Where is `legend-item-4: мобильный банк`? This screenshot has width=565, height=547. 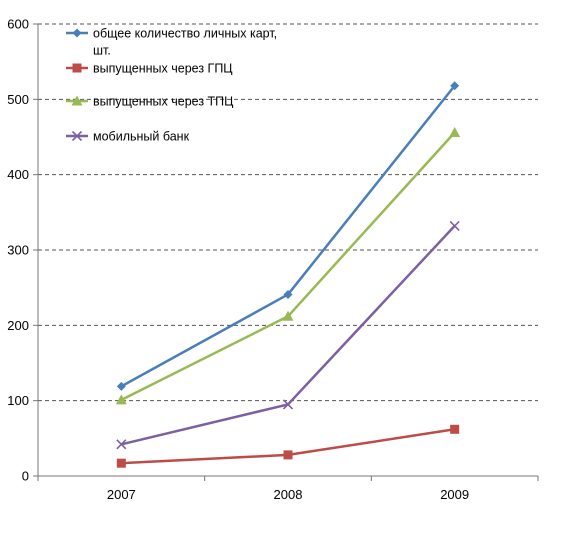
legend-item-4: мобильный банк is located at coordinates (128, 137).